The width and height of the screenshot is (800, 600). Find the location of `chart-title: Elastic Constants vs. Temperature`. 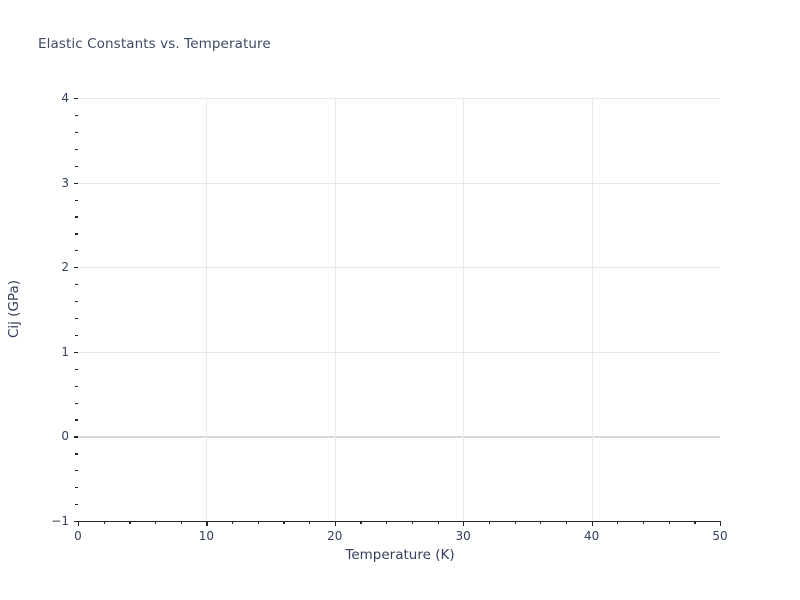

chart-title: Elastic Constants vs. Temperature is located at coordinates (154, 44).